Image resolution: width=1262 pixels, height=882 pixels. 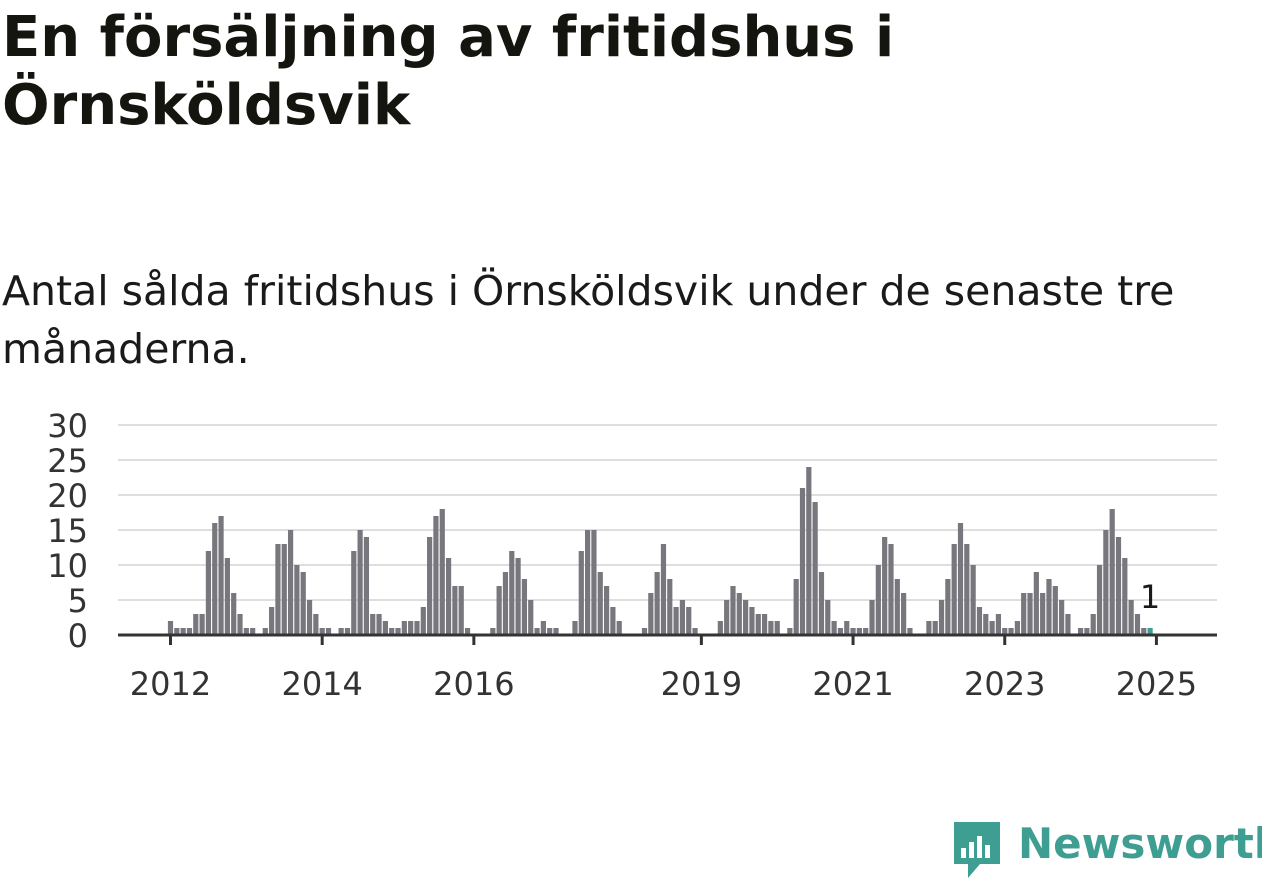 I want to click on x-tick-label: 2014, so click(x=321, y=682).